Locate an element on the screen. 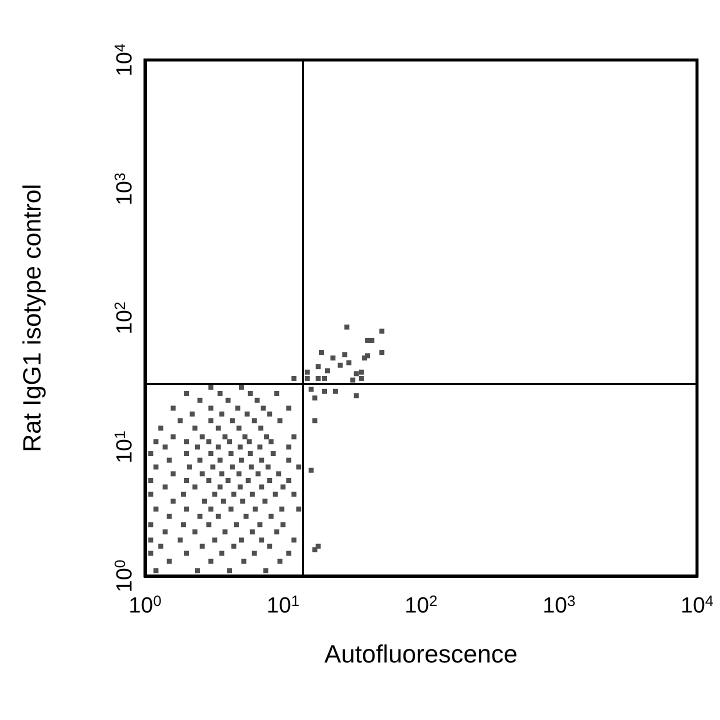 The image size is (720, 720). y-tick-label: 100 is located at coordinates (124, 576).